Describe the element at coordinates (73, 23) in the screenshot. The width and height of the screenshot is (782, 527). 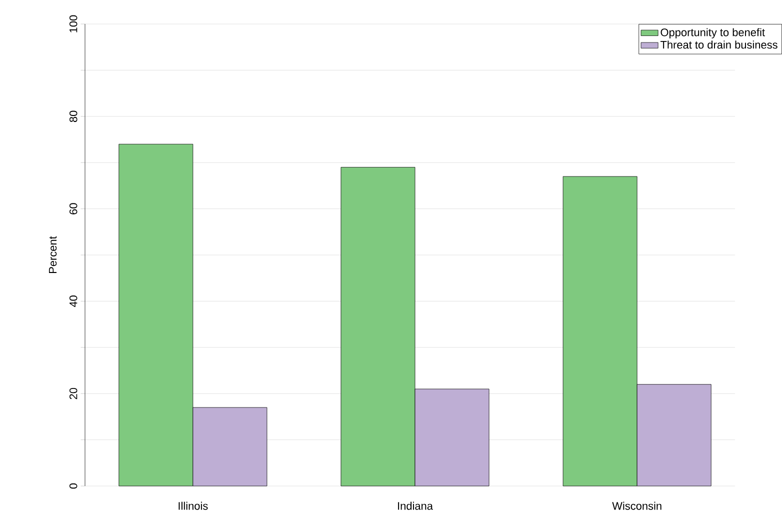
I see `y-tick-label: 100` at that location.